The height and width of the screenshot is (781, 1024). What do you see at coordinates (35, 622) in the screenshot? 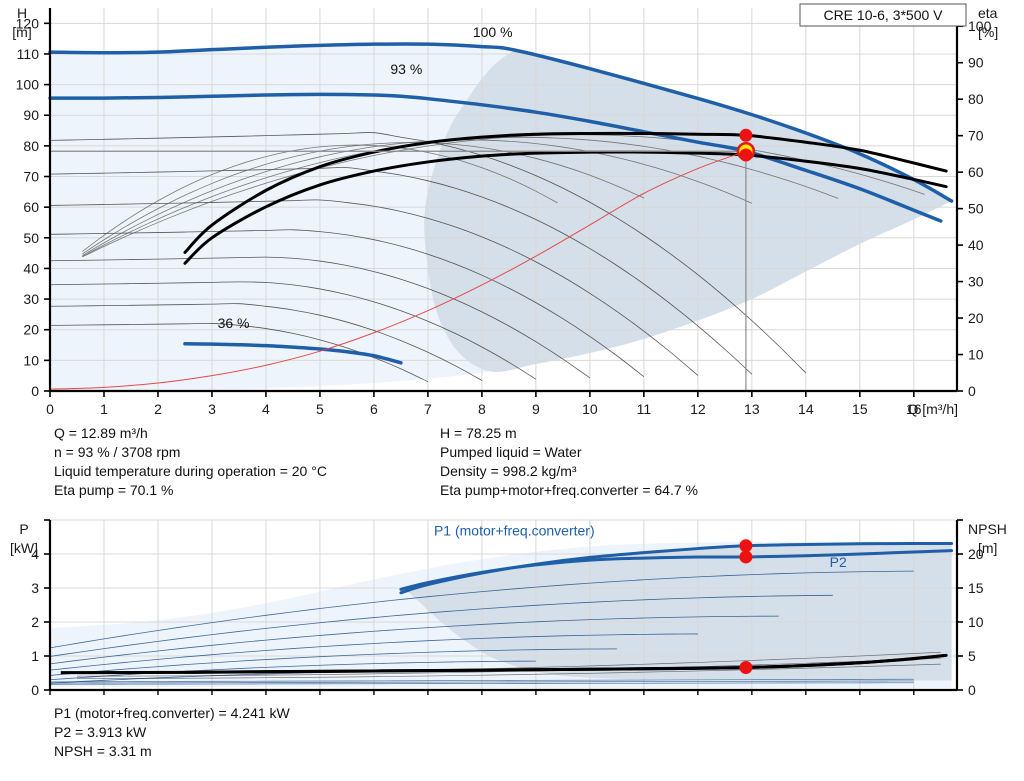
I see `y-axis-tick-label: 2` at bounding box center [35, 622].